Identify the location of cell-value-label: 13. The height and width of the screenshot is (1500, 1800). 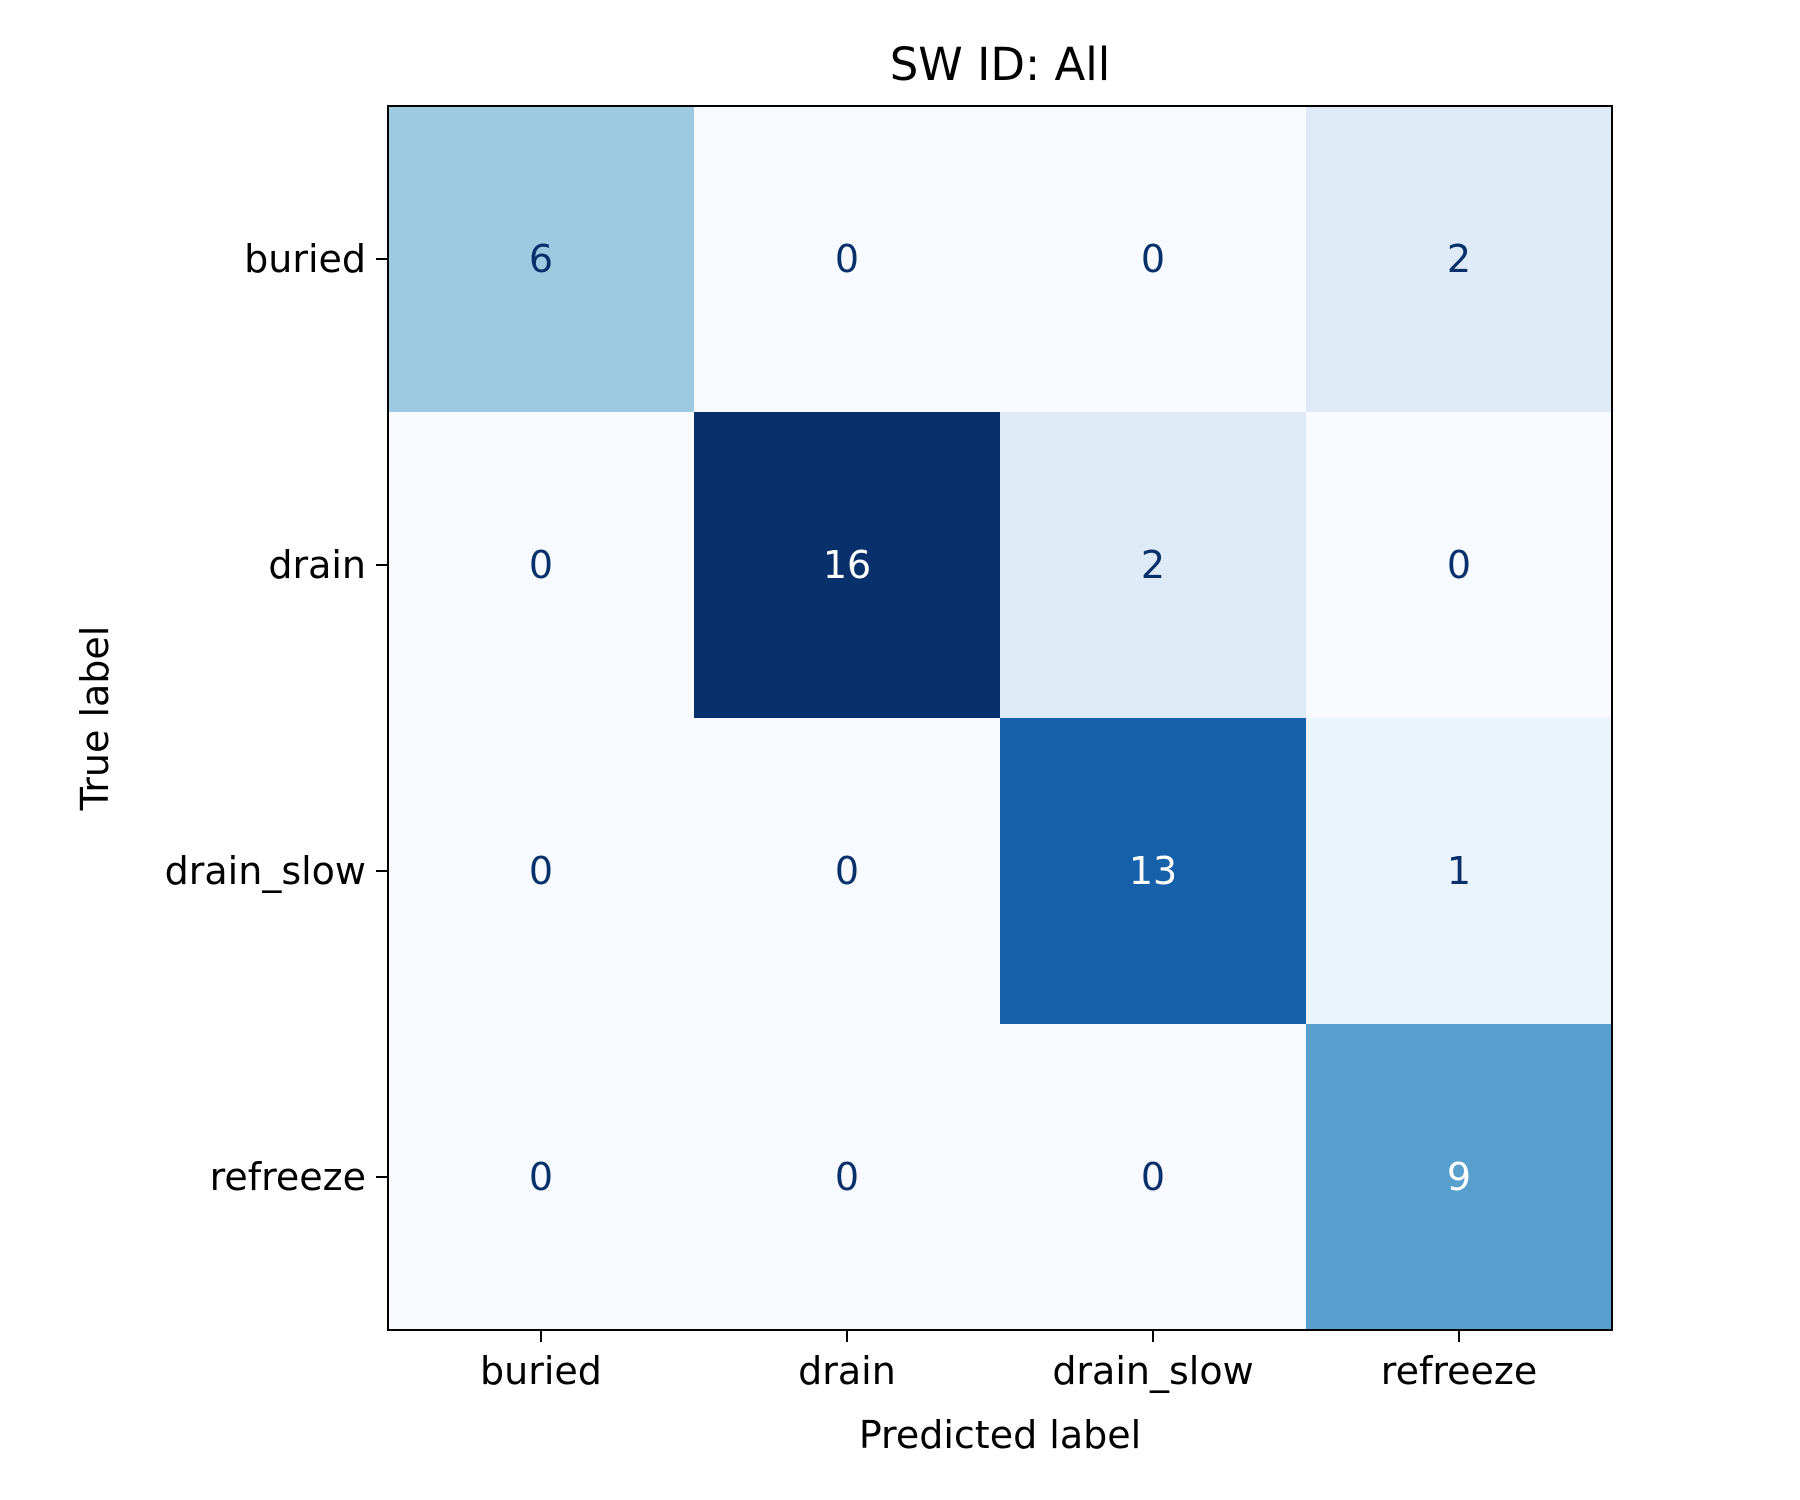
(1153, 871).